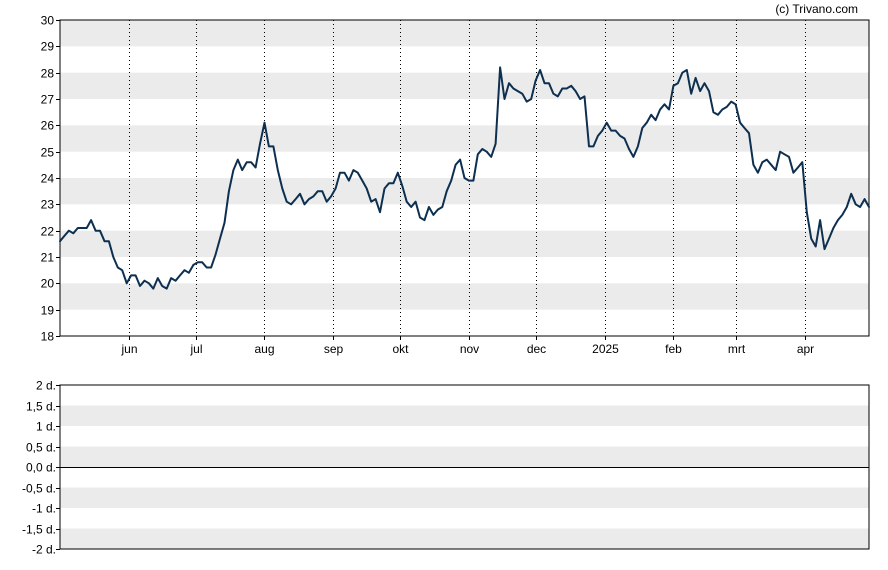 The image size is (888, 570). I want to click on dividend-tick-label: 1 d., so click(46, 427).